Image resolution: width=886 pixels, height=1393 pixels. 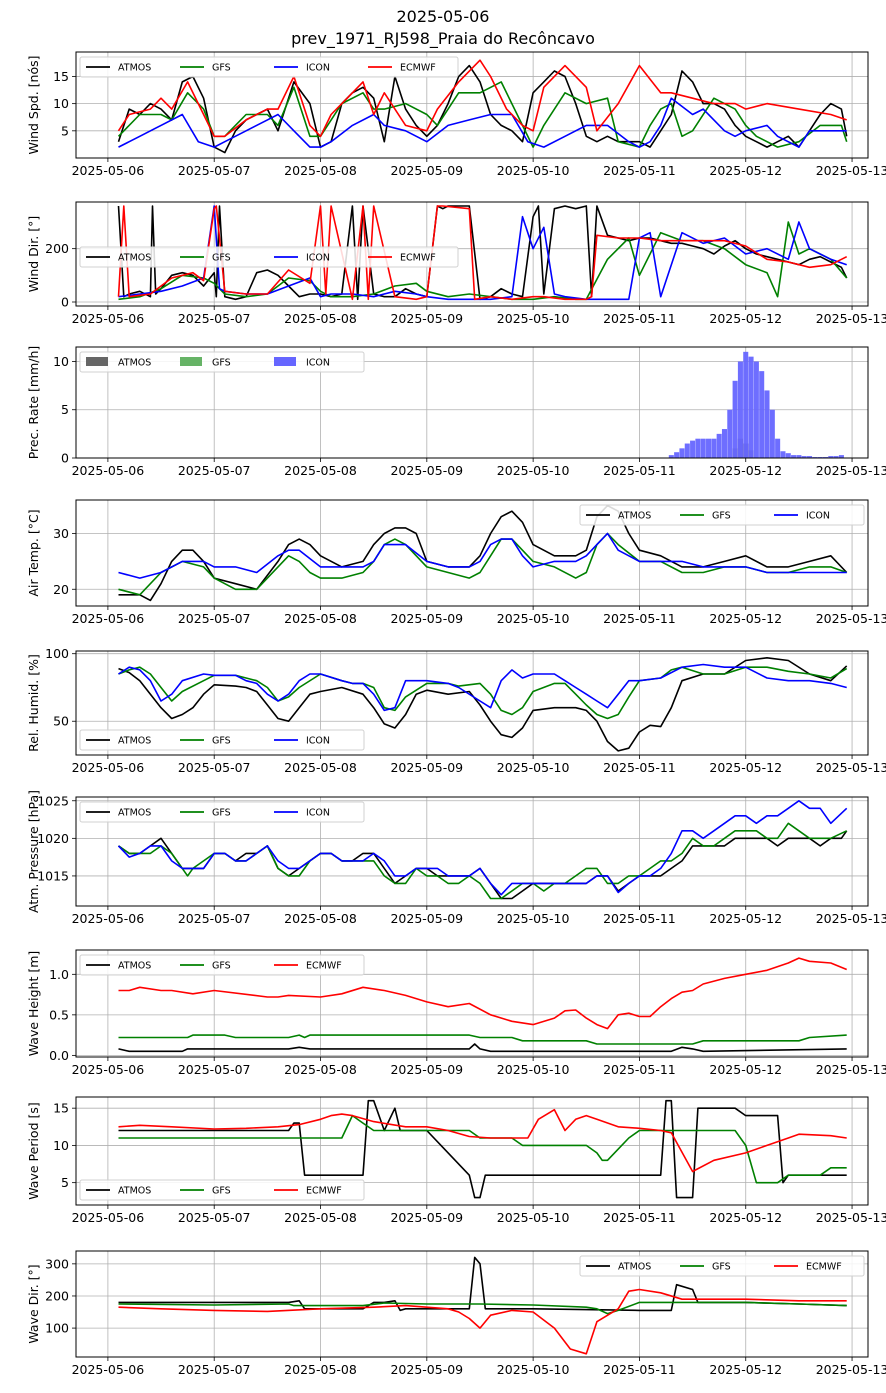 What do you see at coordinates (60, 1296) in the screenshot?
I see `y-axis: 100 200 300` at bounding box center [60, 1296].